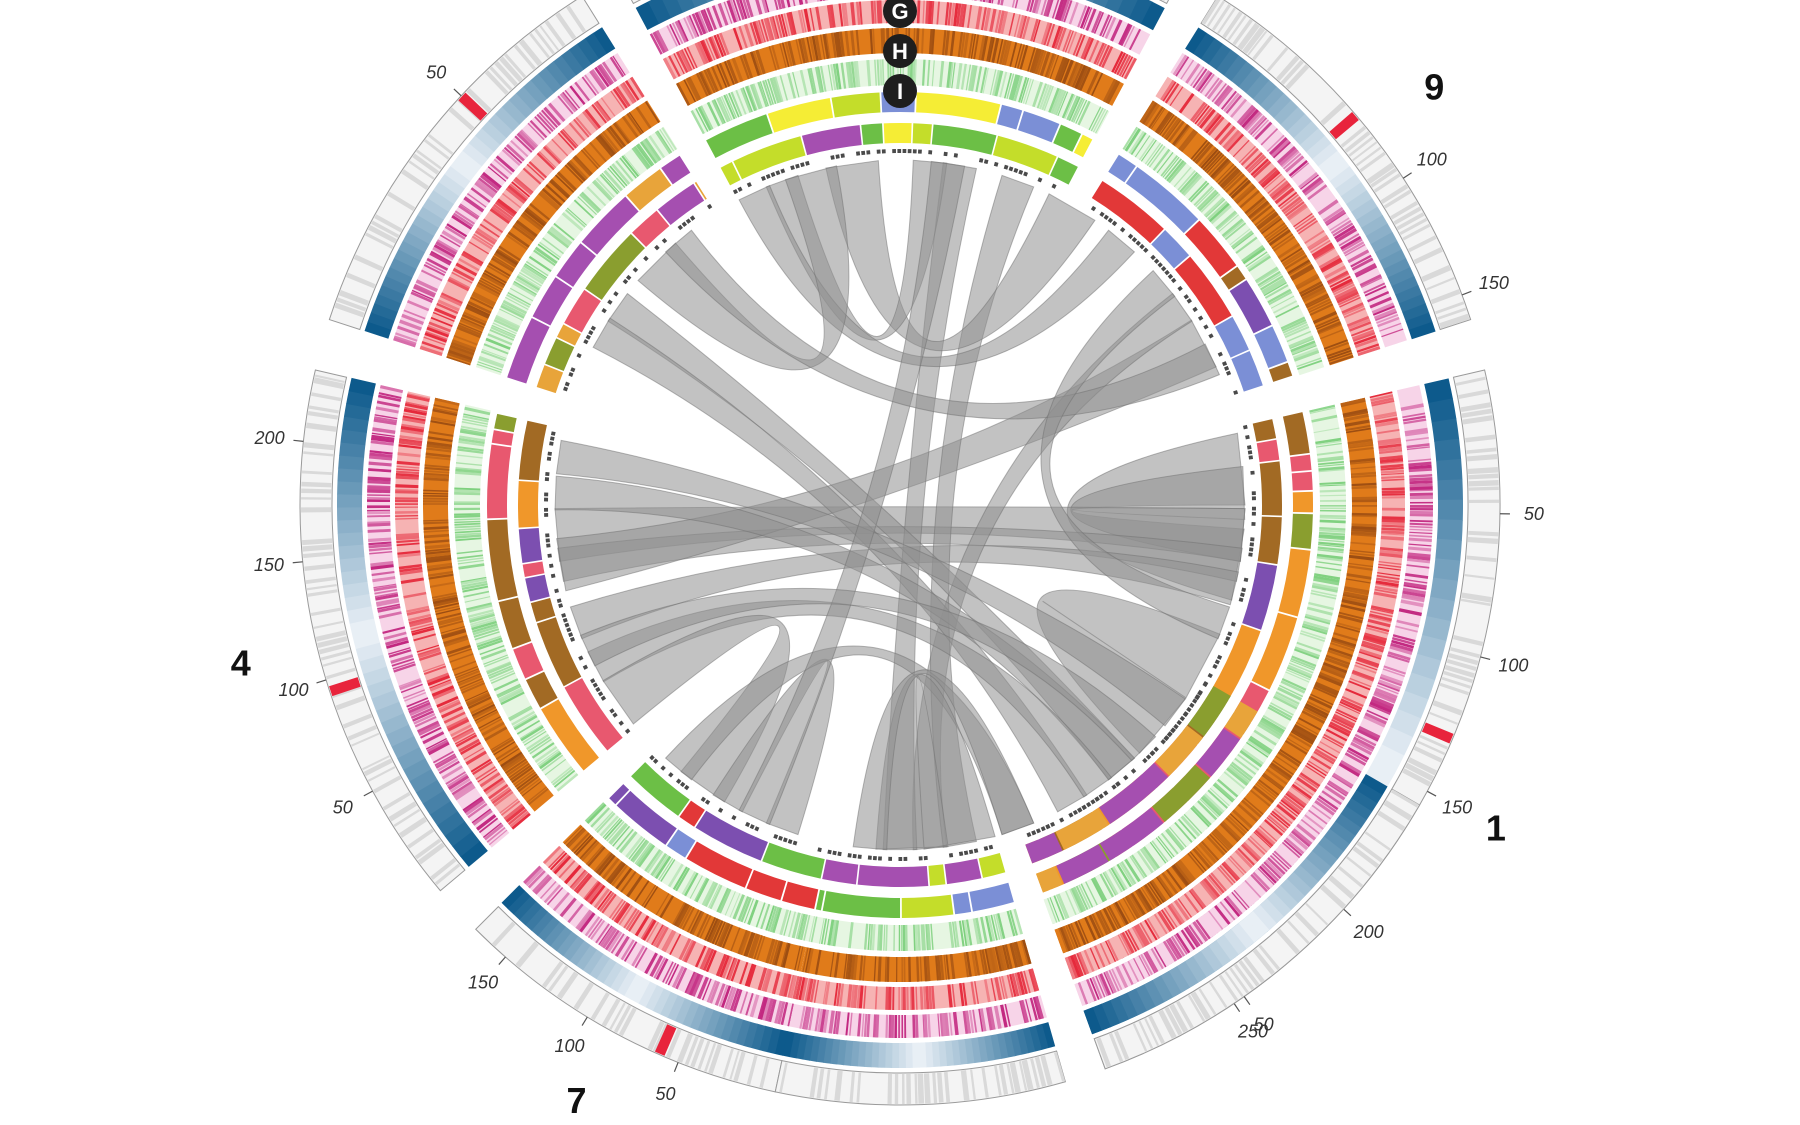 The width and height of the screenshot is (1800, 1125). Describe the element at coordinates (1437, 733) in the screenshot. I see `ideogram-marker` at that location.